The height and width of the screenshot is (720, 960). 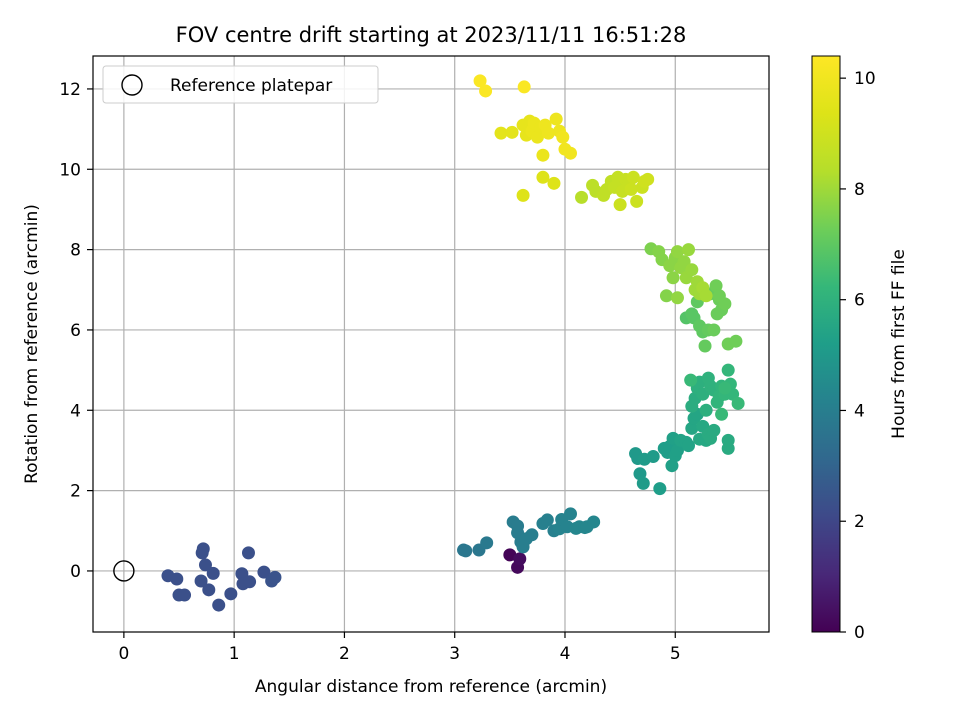 I want to click on y-tick-label: 4, so click(x=75, y=411).